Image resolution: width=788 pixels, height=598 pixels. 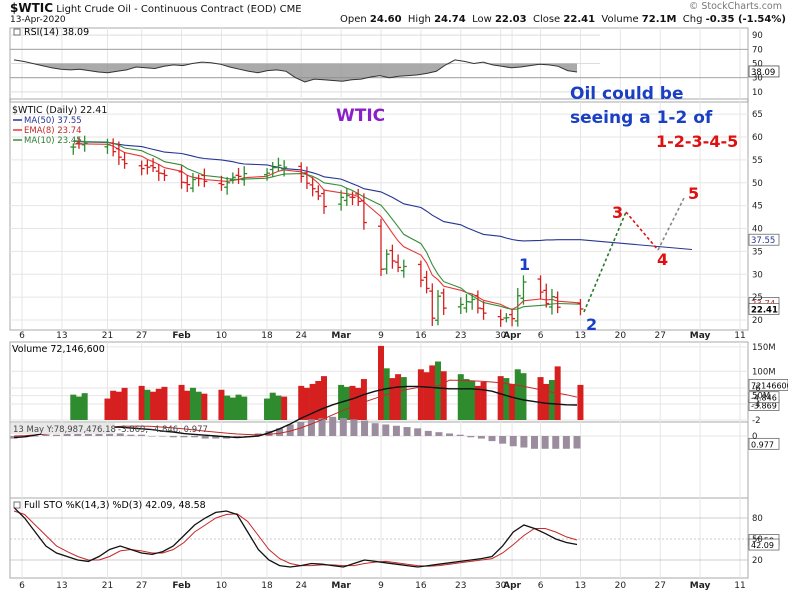 I want to click on x-tick-label: 11, so click(x=739, y=586).